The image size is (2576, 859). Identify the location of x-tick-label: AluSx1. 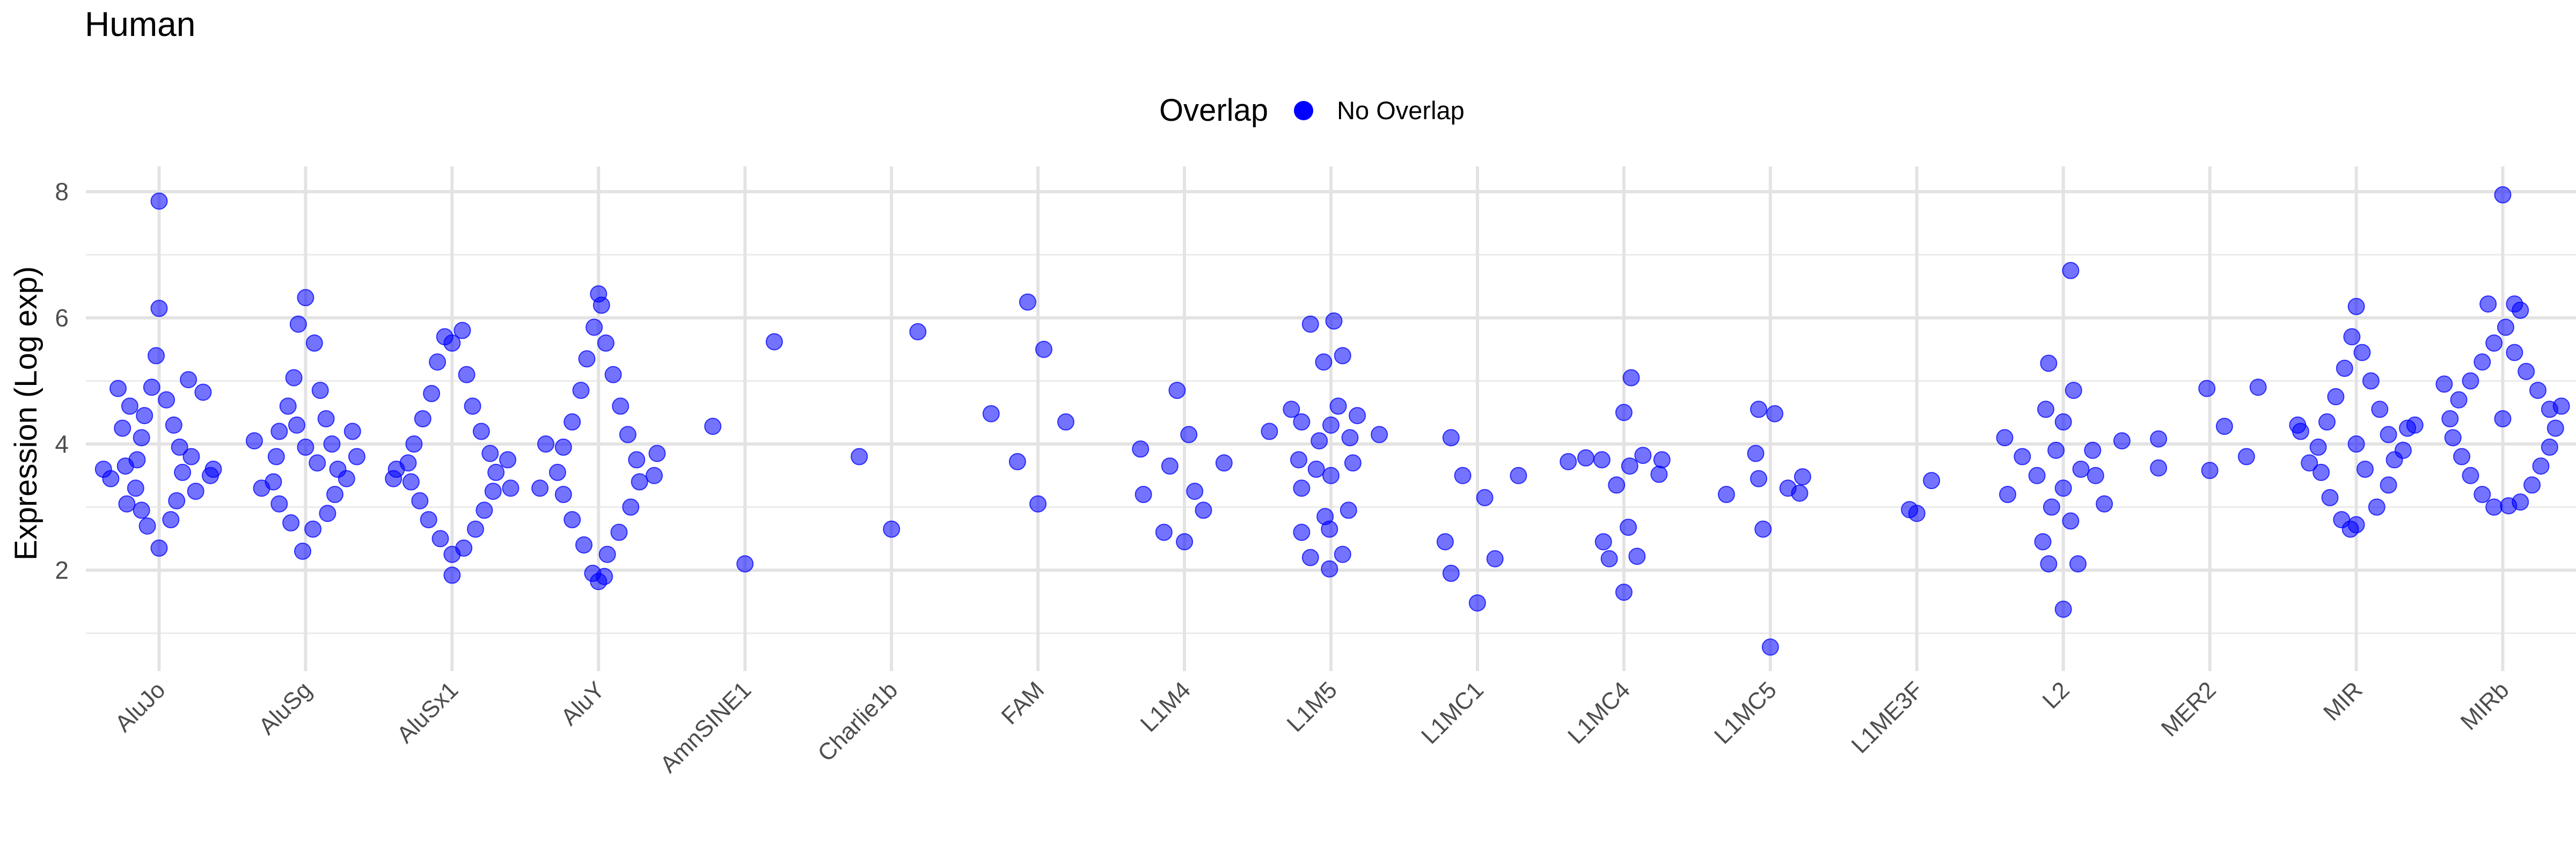
(427, 712).